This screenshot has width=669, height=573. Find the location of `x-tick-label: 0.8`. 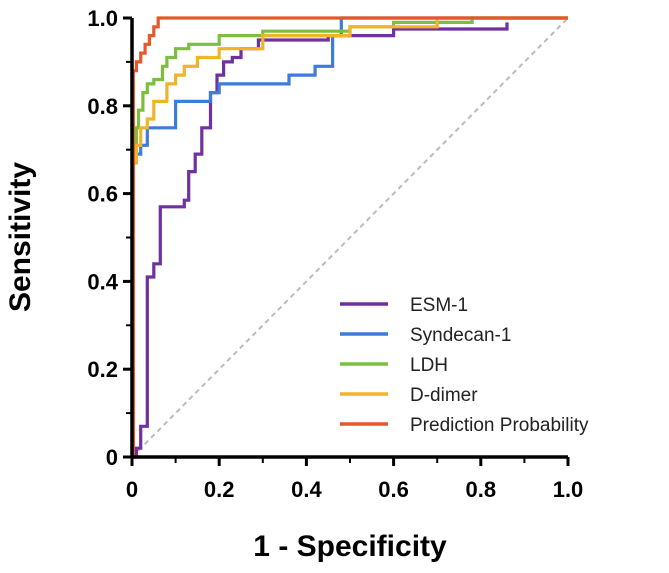

x-tick-label: 0.8 is located at coordinates (481, 489).